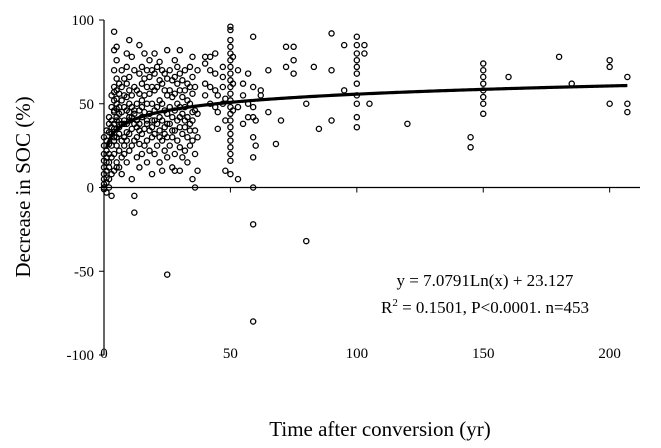 The image size is (661, 448). I want to click on r2-symbol: R, so click(387, 307).